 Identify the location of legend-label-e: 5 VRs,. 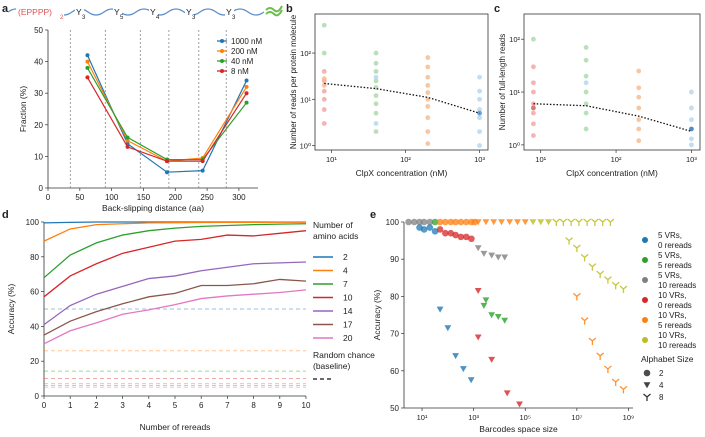
(670, 235).